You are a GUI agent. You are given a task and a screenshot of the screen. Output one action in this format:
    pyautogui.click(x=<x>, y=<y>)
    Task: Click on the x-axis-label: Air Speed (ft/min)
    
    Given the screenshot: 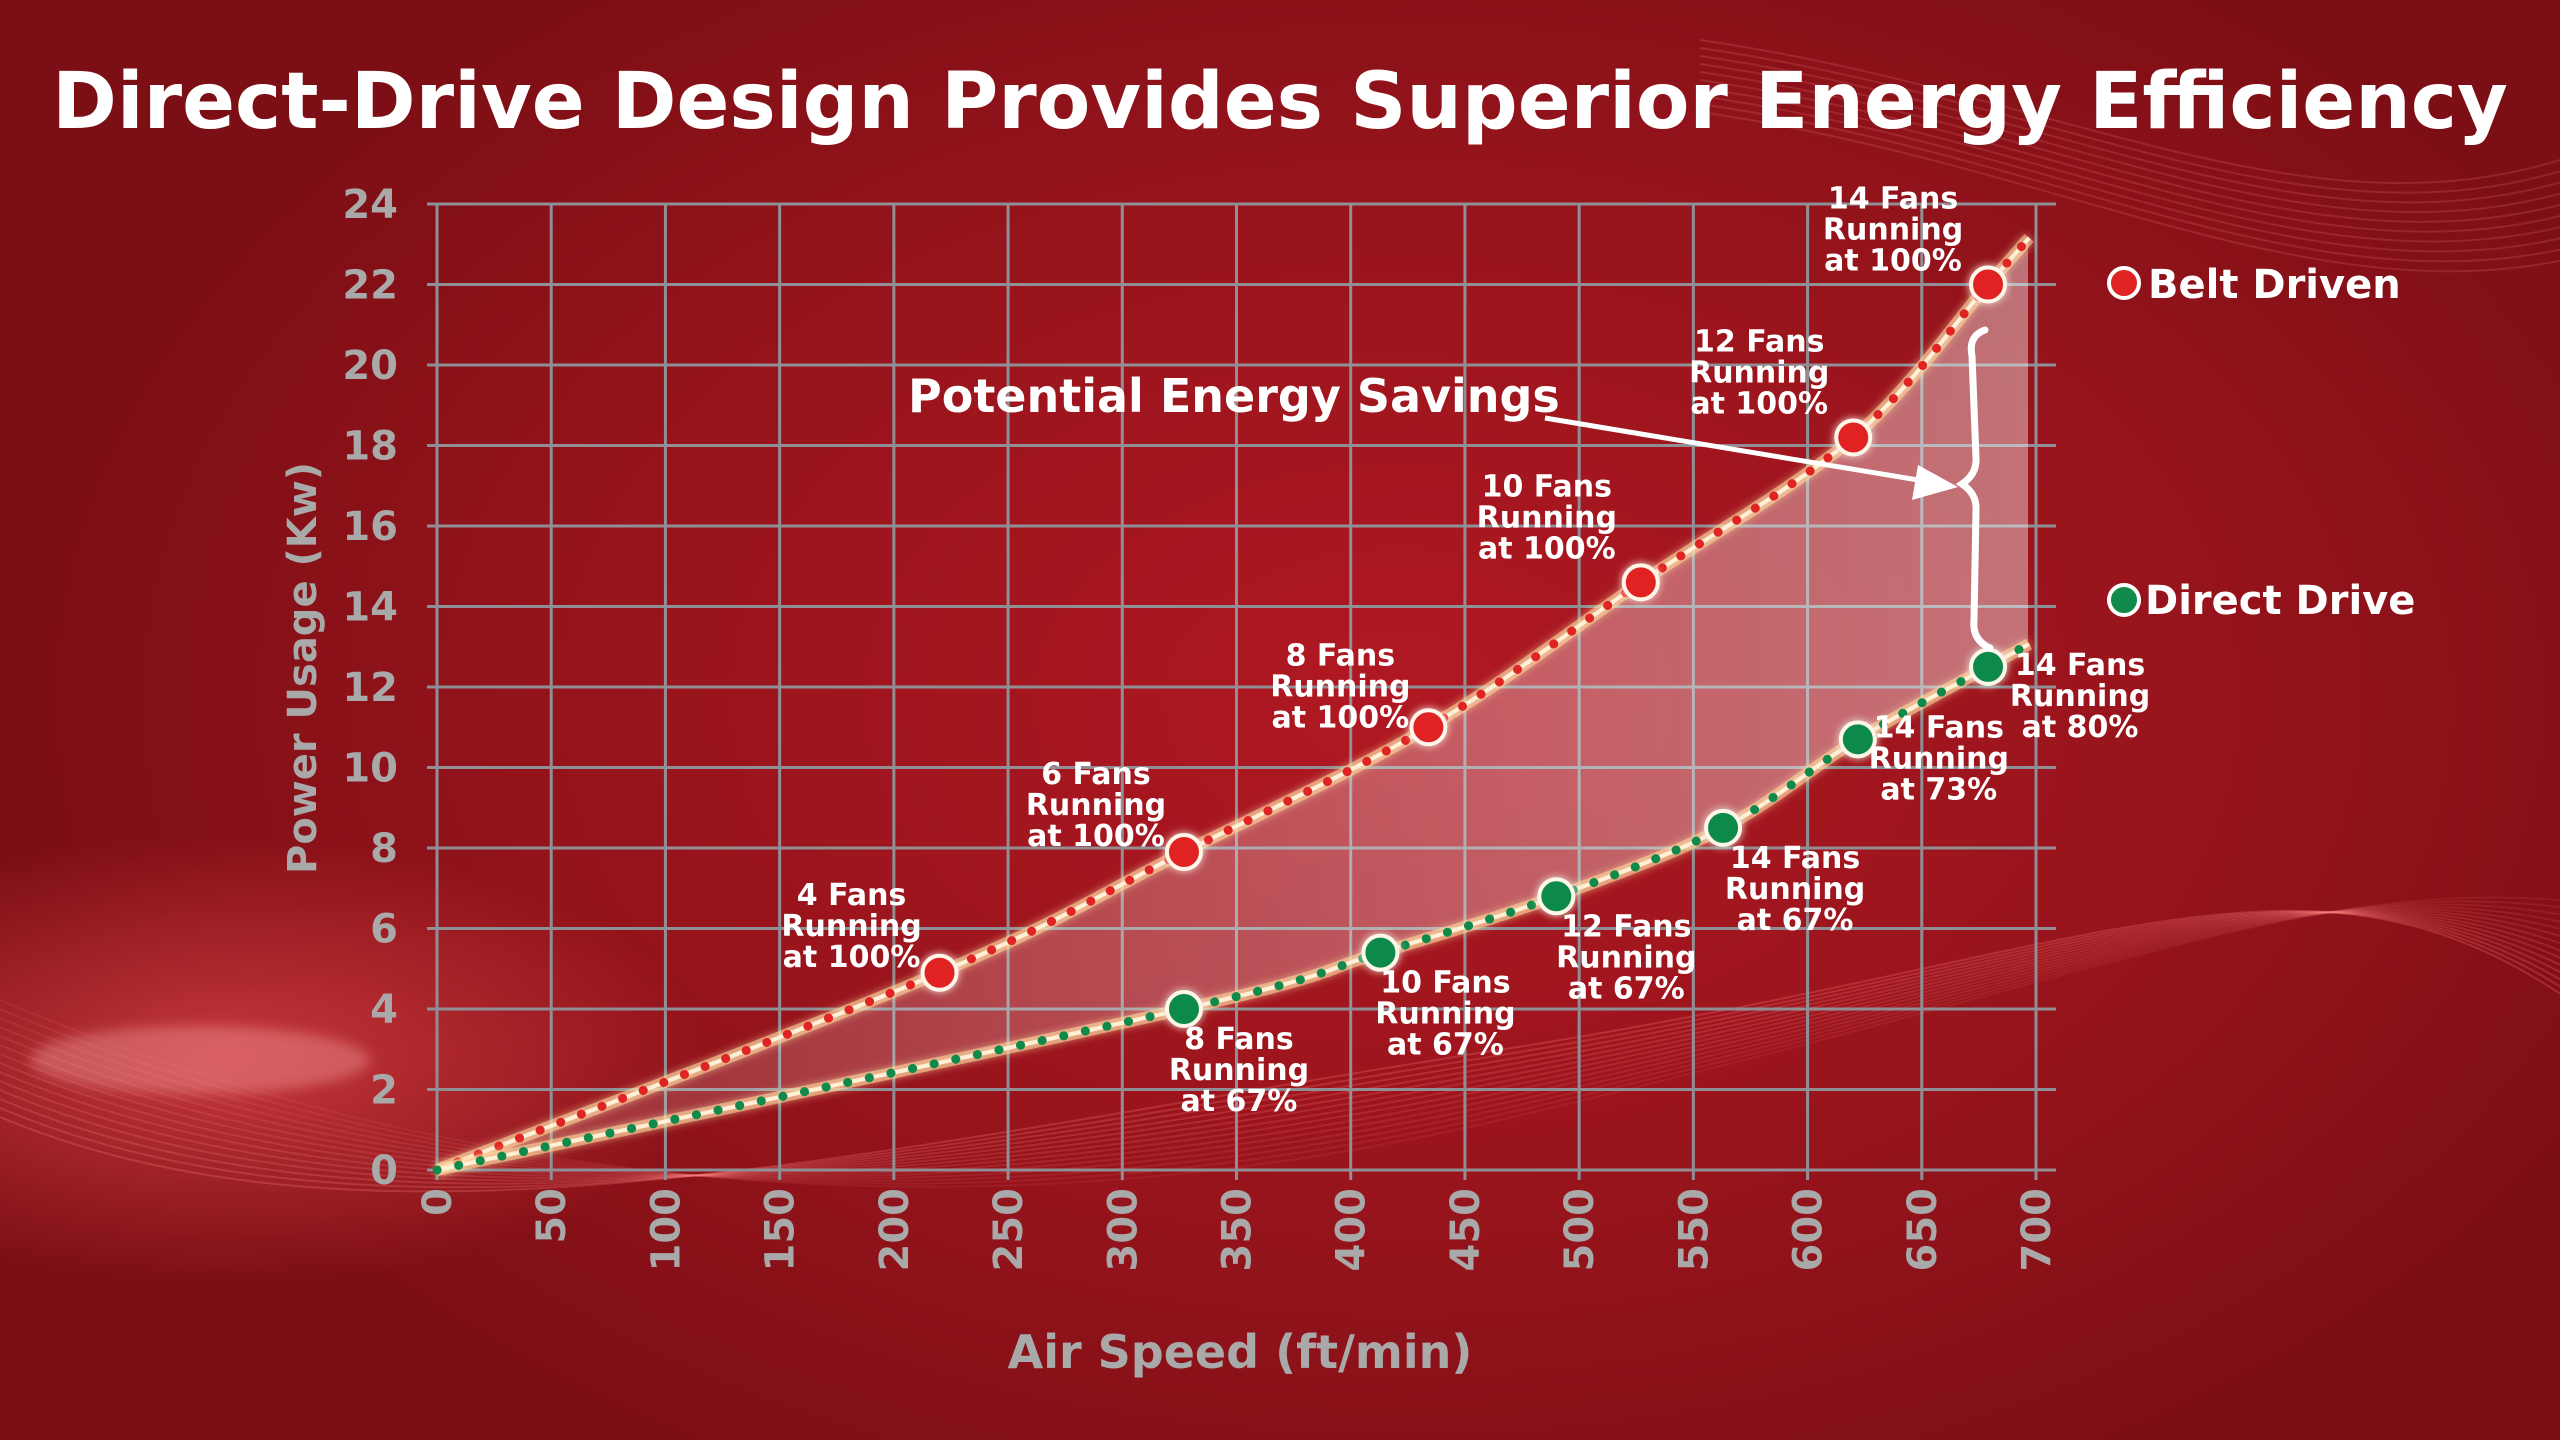 What is the action you would take?
    pyautogui.click(x=1240, y=1352)
    